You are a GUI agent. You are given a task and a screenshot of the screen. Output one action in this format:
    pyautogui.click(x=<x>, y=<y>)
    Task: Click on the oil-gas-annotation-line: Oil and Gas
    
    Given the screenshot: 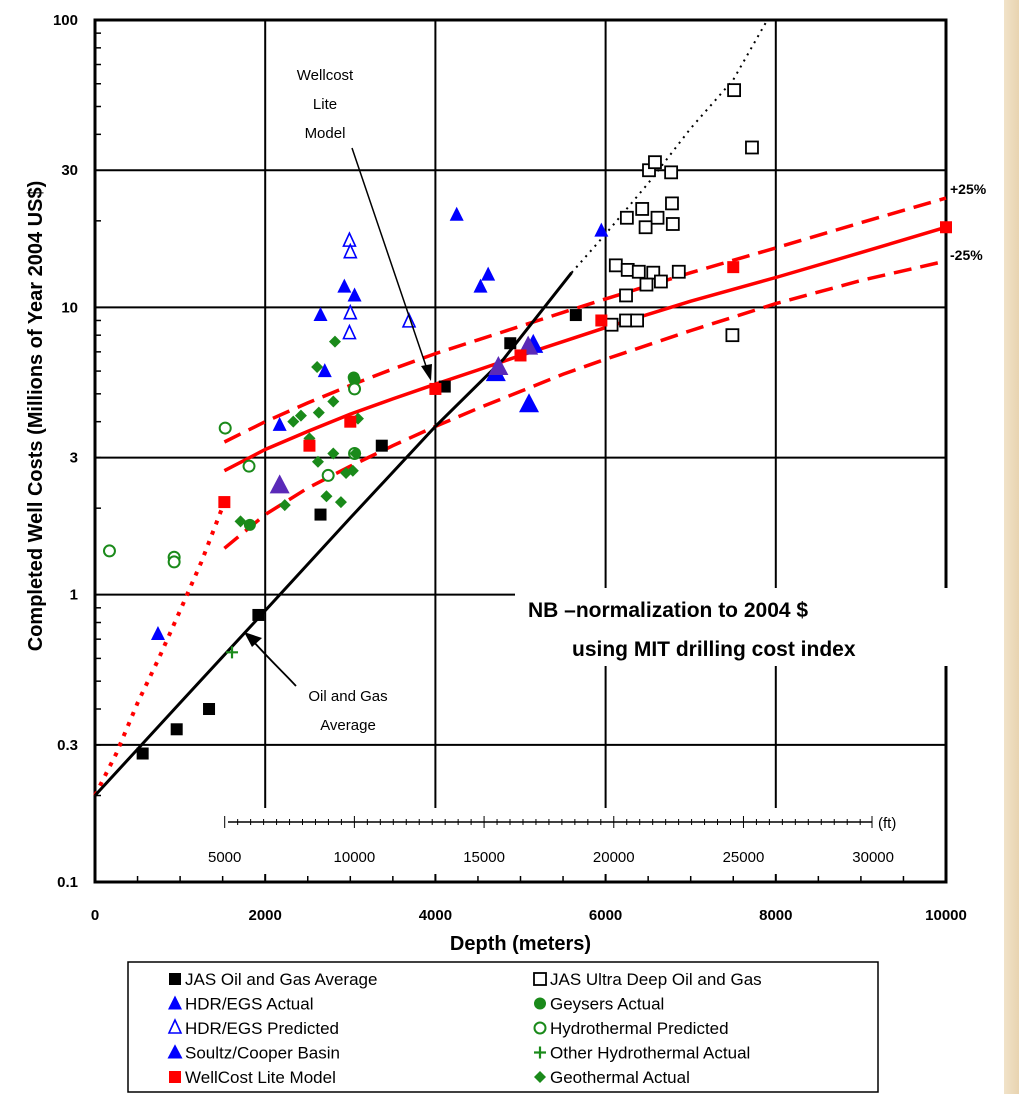 What is the action you would take?
    pyautogui.click(x=347, y=696)
    